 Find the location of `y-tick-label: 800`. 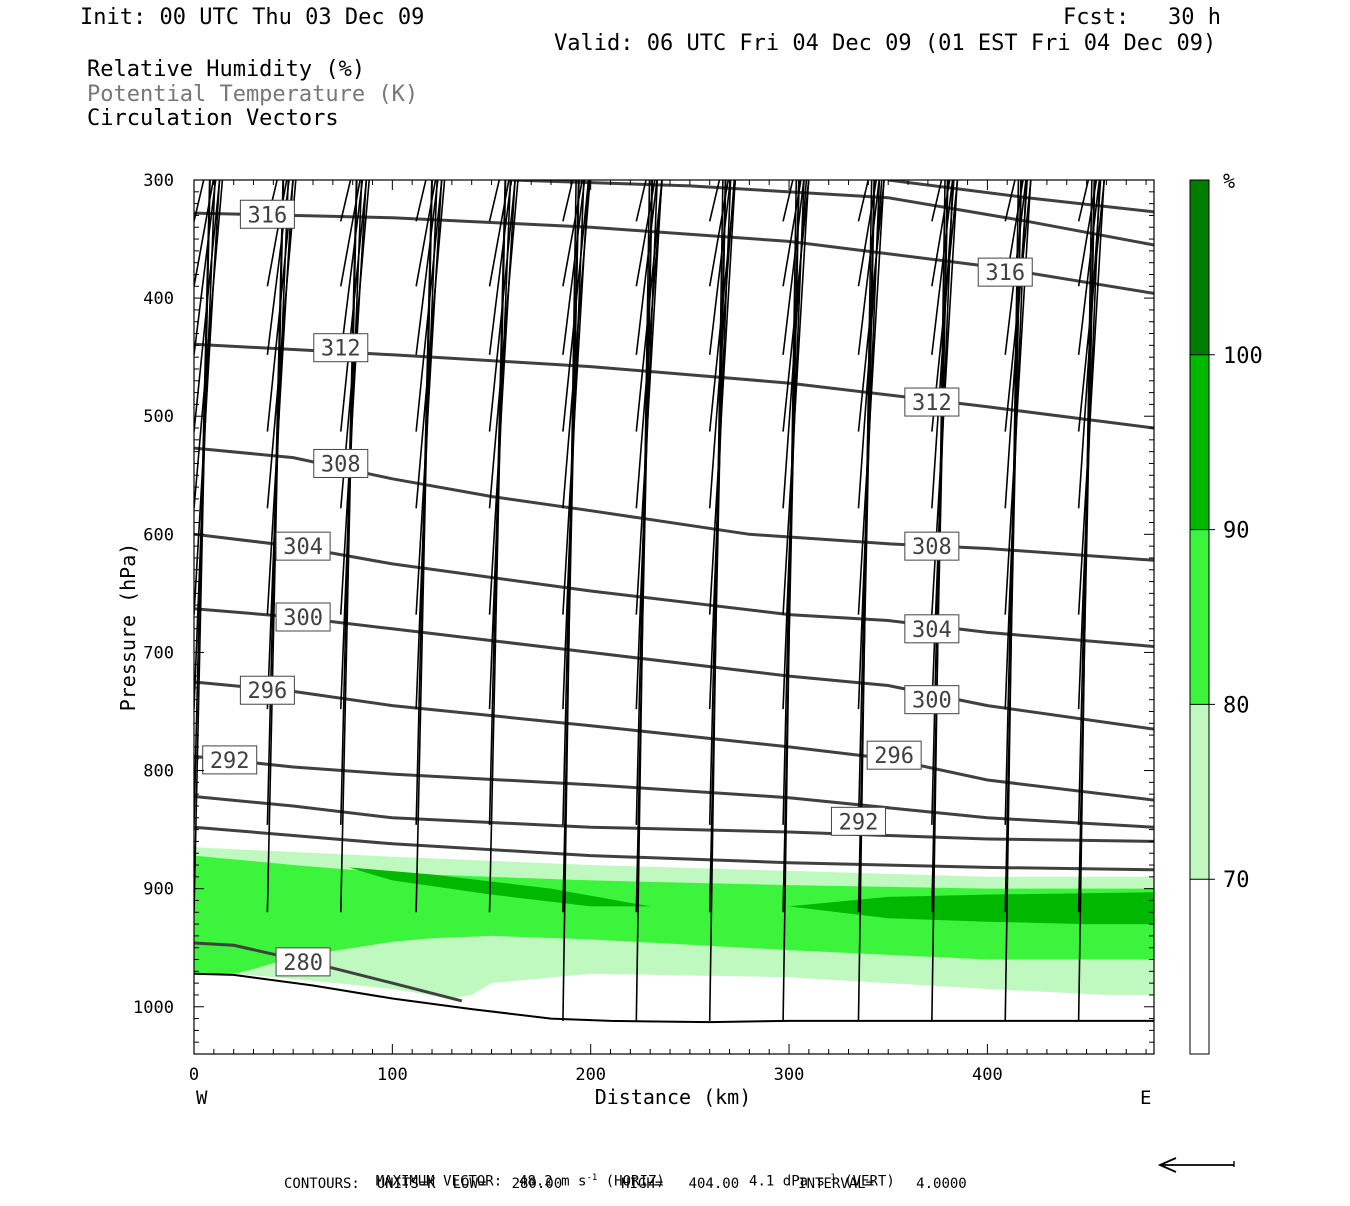

y-tick-label: 800 is located at coordinates (158, 772).